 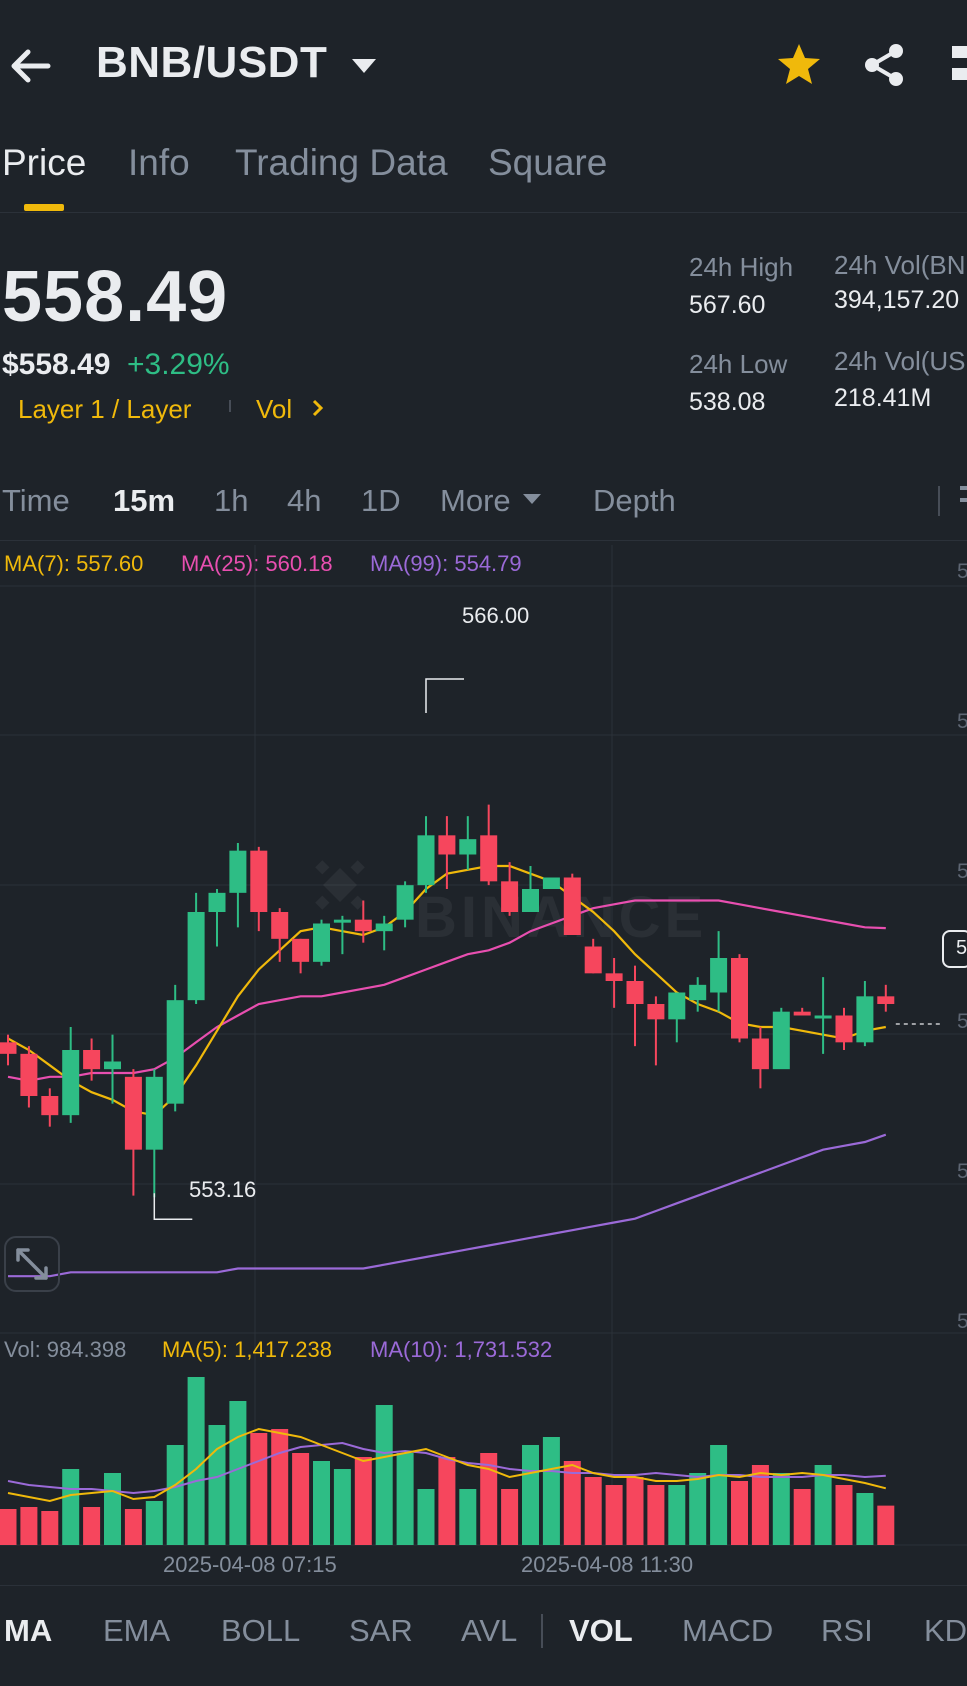 I want to click on last-price: 558.49, so click(x=115, y=297).